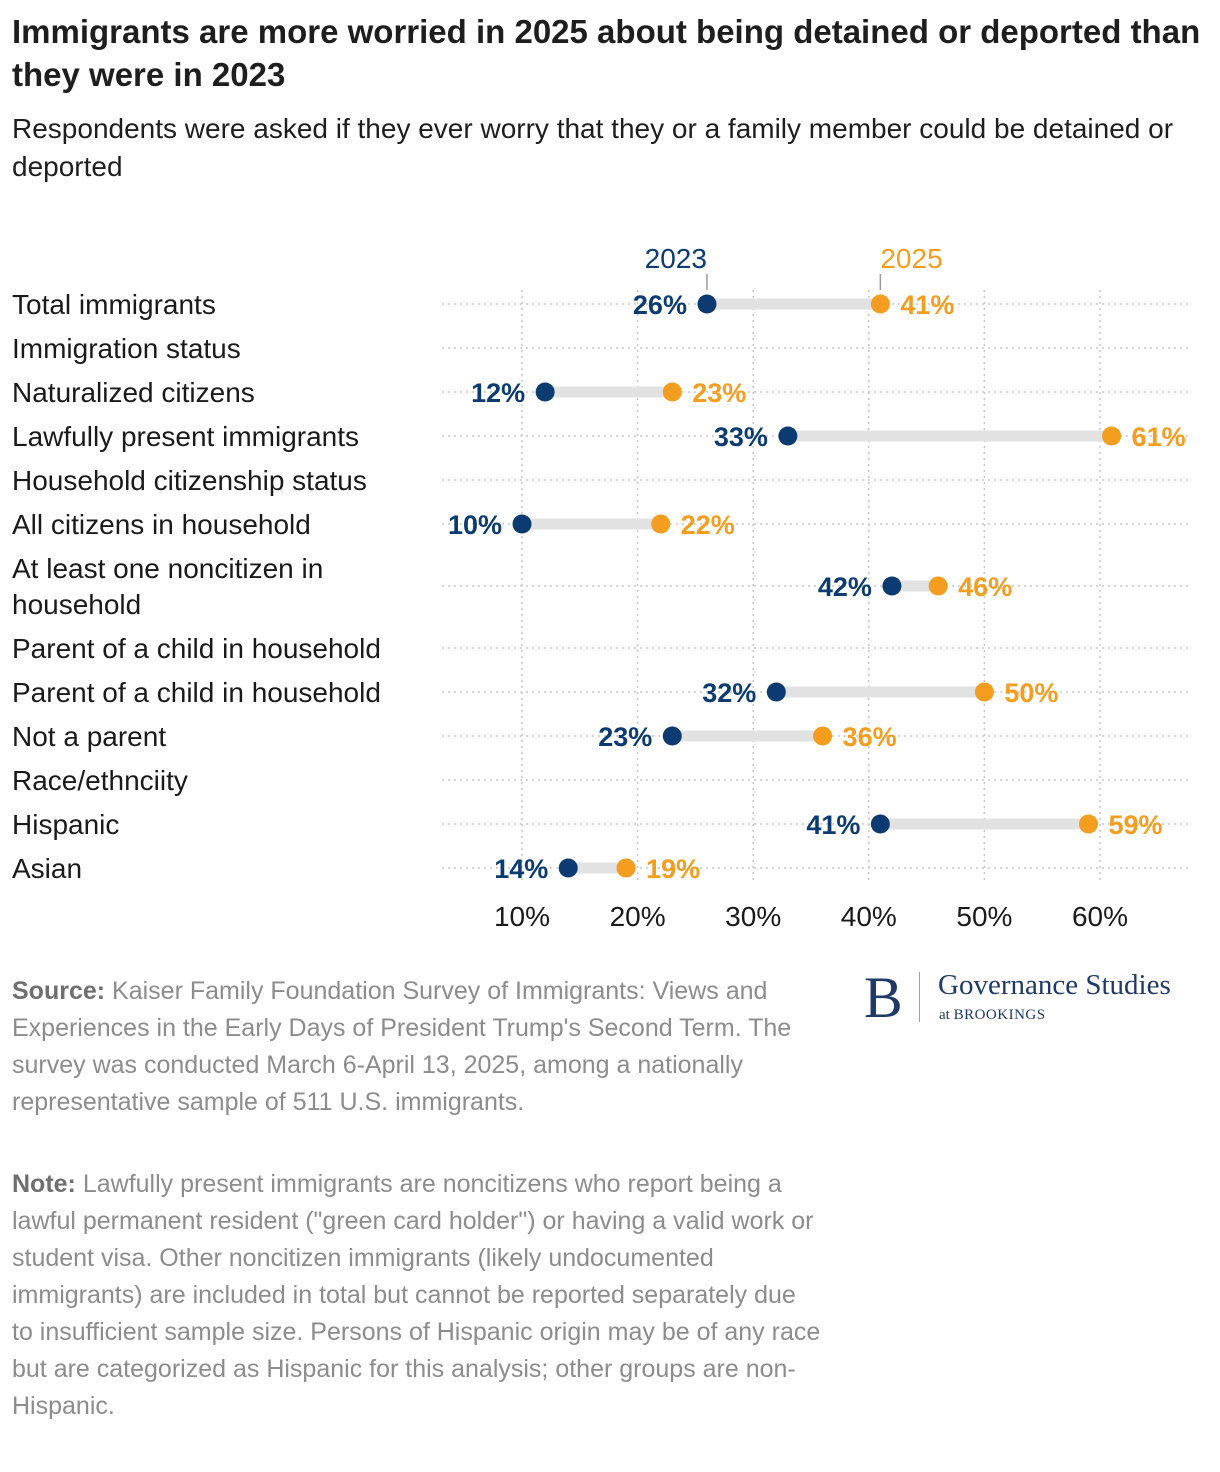 This screenshot has width=1220, height=1472. Describe the element at coordinates (869, 916) in the screenshot. I see `x-tick-label: 40%` at that location.